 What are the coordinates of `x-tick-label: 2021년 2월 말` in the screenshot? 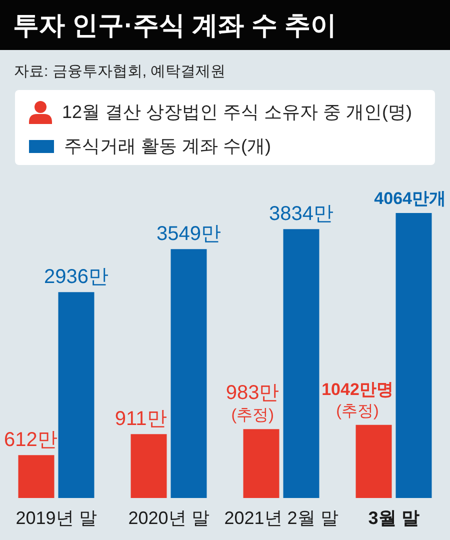 It's located at (281, 518).